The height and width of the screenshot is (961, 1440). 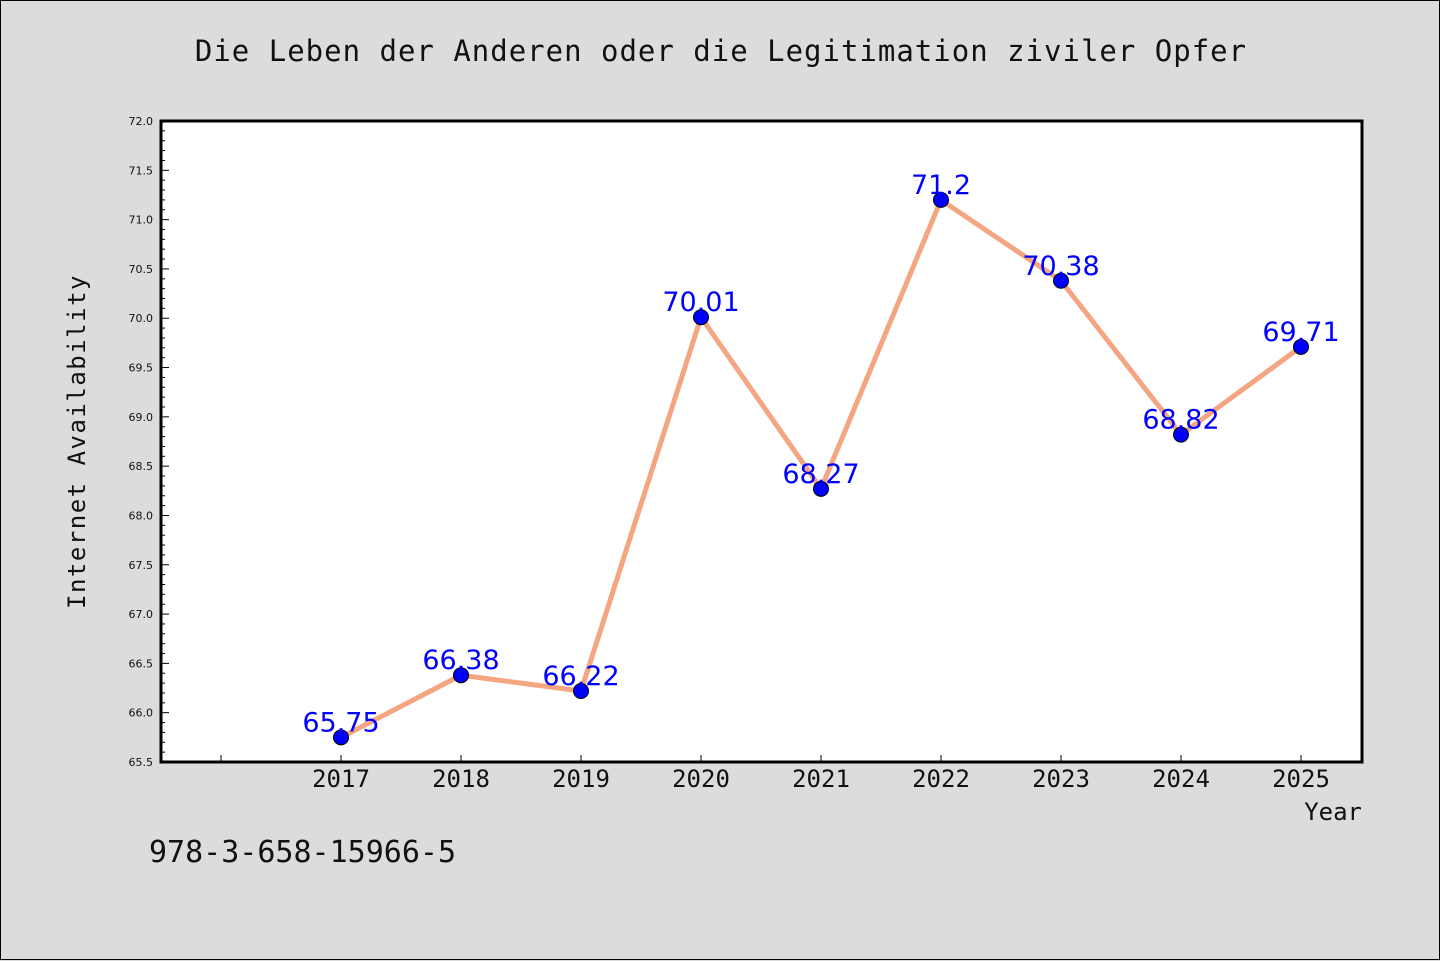 What do you see at coordinates (460, 660) in the screenshot?
I see `data-label: 66.38` at bounding box center [460, 660].